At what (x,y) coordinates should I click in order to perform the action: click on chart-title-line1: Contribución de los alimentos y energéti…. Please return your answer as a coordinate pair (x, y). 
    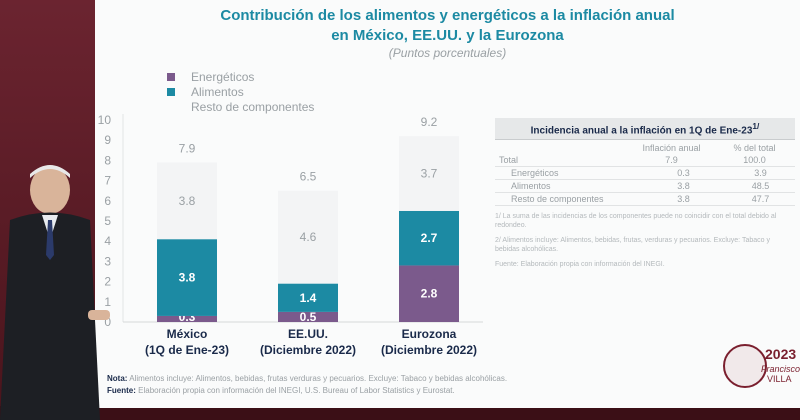
    Looking at the image, I should click on (447, 15).